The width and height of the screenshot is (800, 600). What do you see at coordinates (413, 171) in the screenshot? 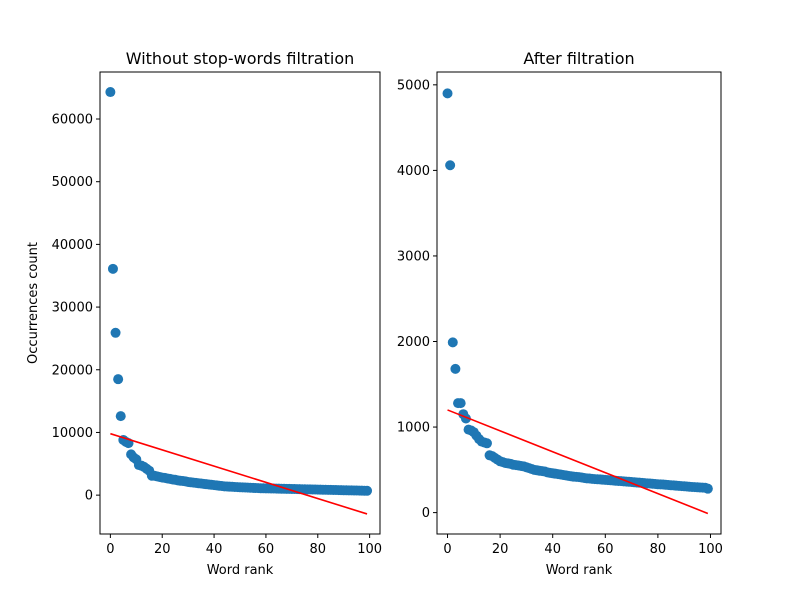
I see `y-tick-label: 4000` at bounding box center [413, 171].